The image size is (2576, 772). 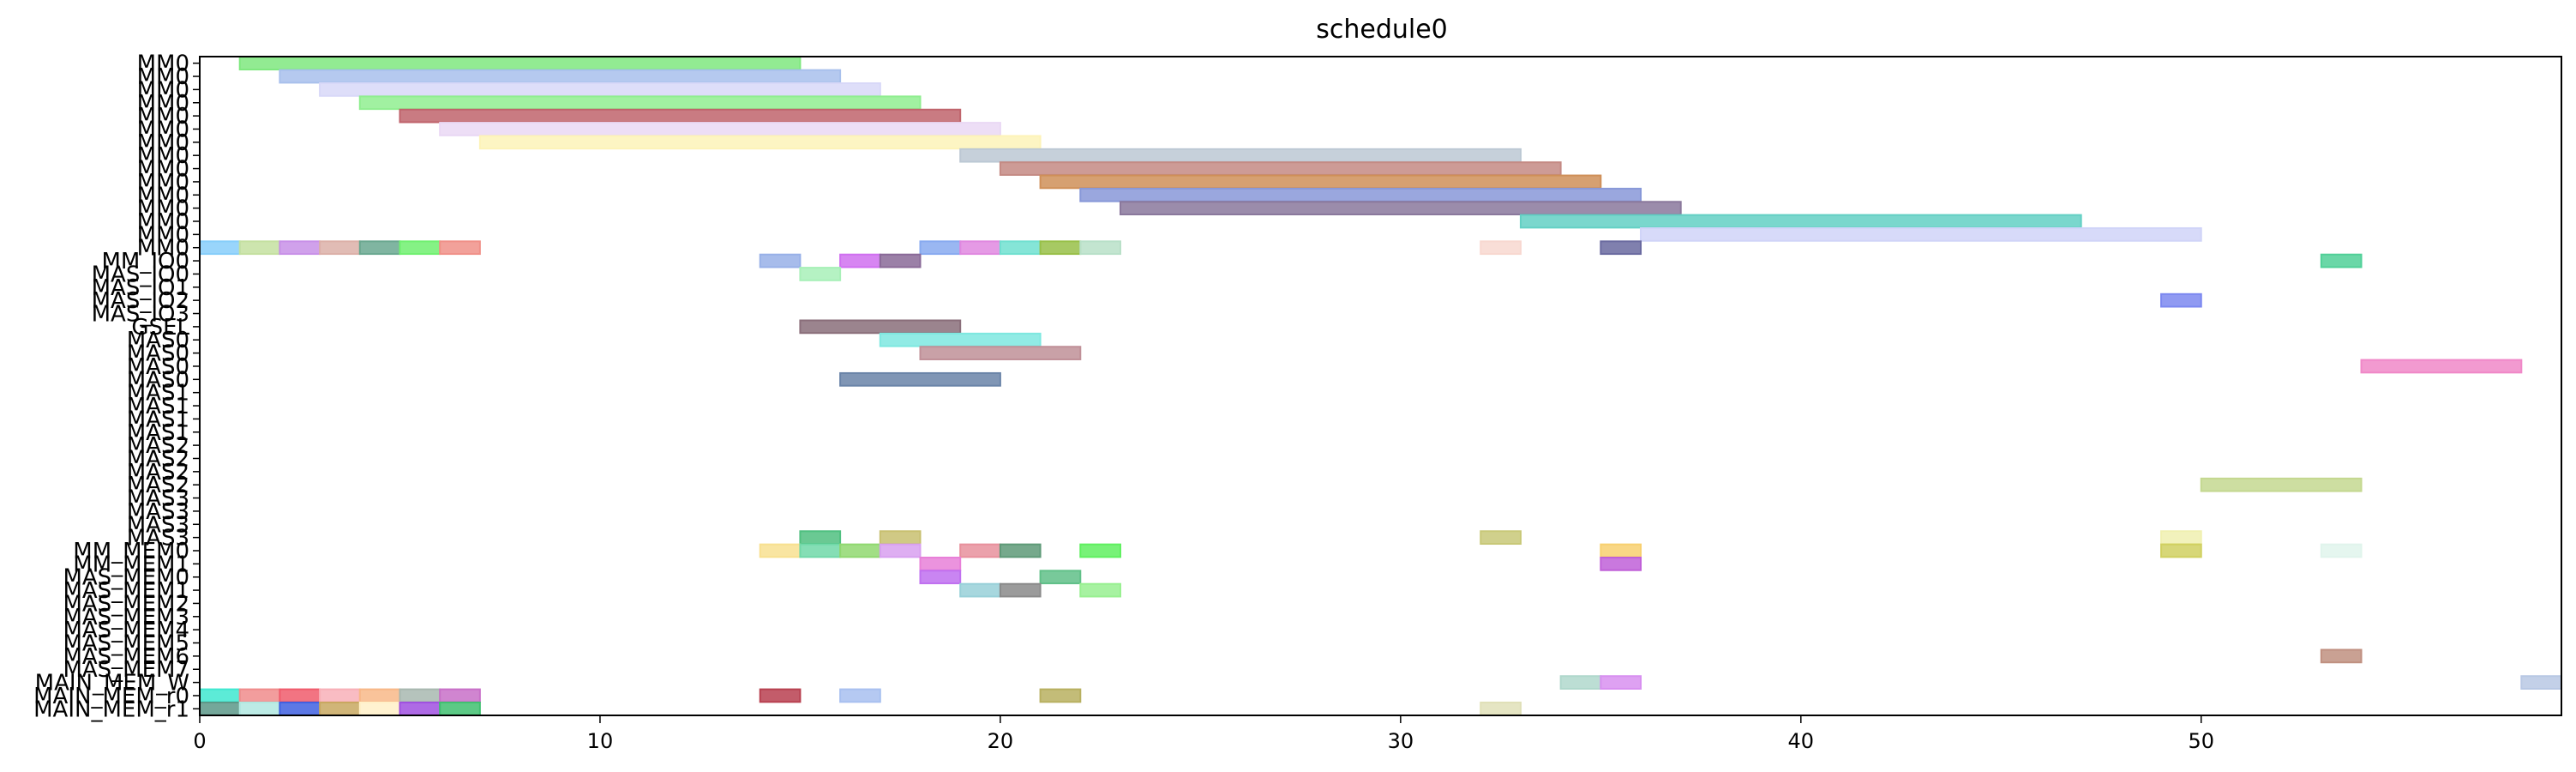 I want to click on row-label: MAS_MEM5, so click(x=126, y=644).